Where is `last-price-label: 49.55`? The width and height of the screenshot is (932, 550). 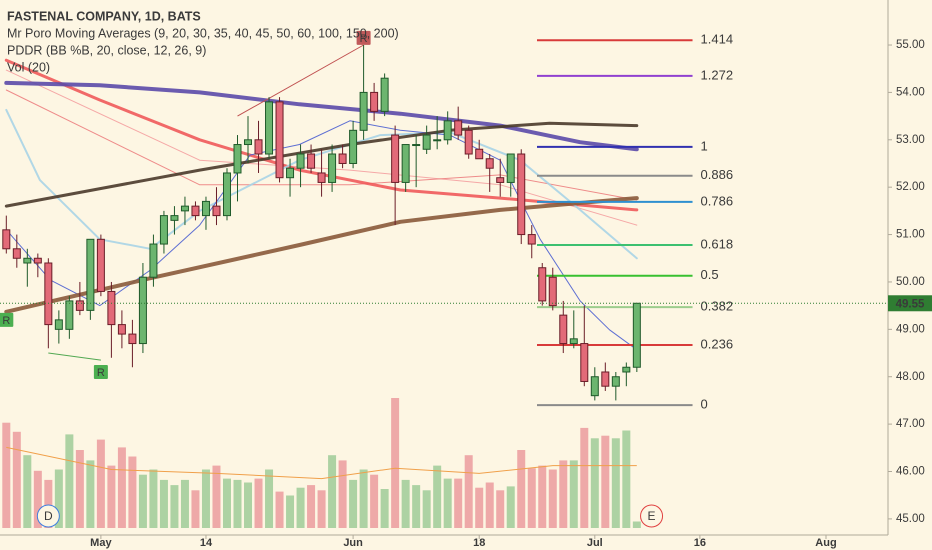 last-price-label: 49.55 is located at coordinates (910, 304).